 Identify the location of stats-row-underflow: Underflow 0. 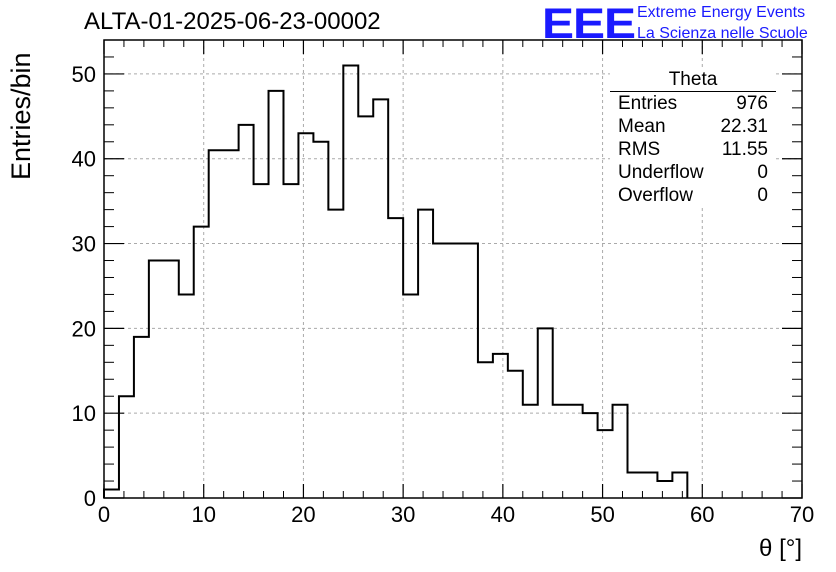
(693, 172).